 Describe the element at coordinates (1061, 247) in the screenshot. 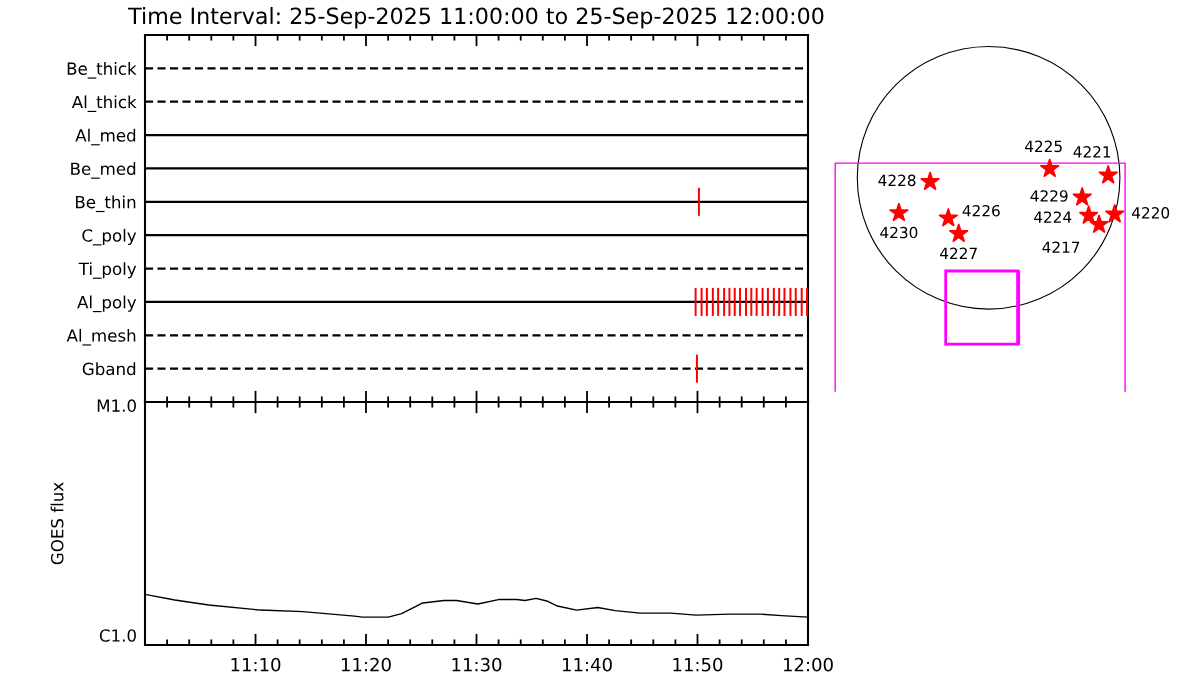

I see `text: 4217` at that location.